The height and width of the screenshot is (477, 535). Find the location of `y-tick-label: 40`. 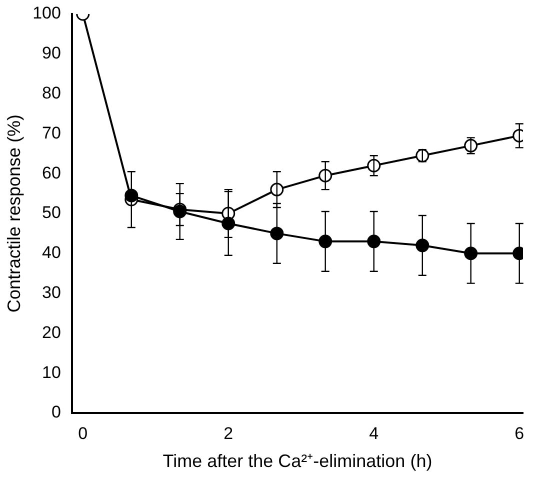

y-tick-label: 40 is located at coordinates (51, 252).